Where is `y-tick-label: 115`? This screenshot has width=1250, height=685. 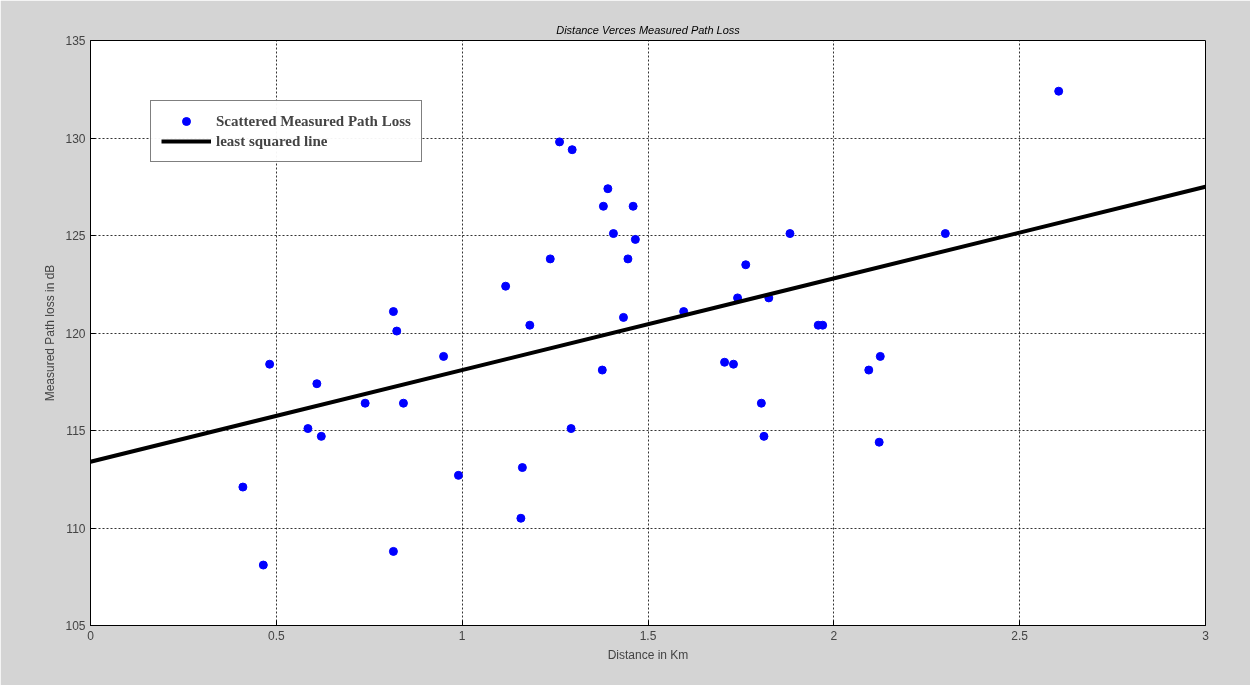
y-tick-label: 115 is located at coordinates (76, 431).